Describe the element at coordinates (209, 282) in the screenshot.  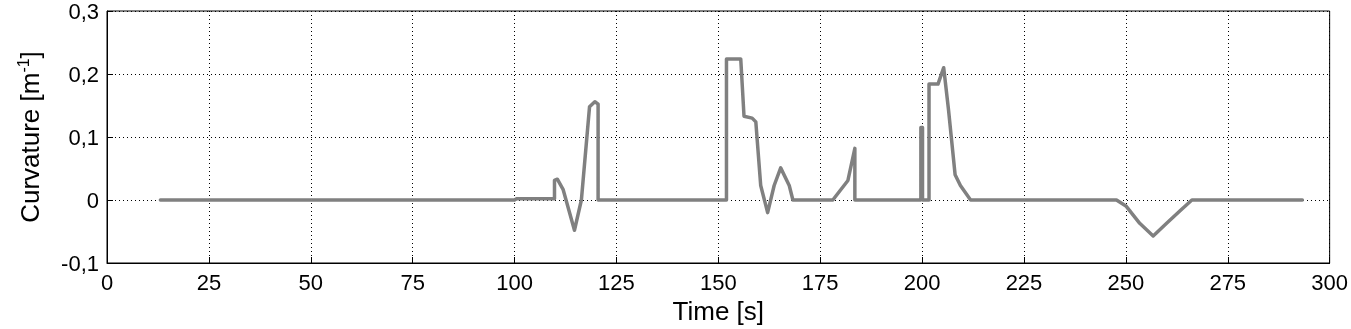
I see `x-tick-label: 25` at that location.